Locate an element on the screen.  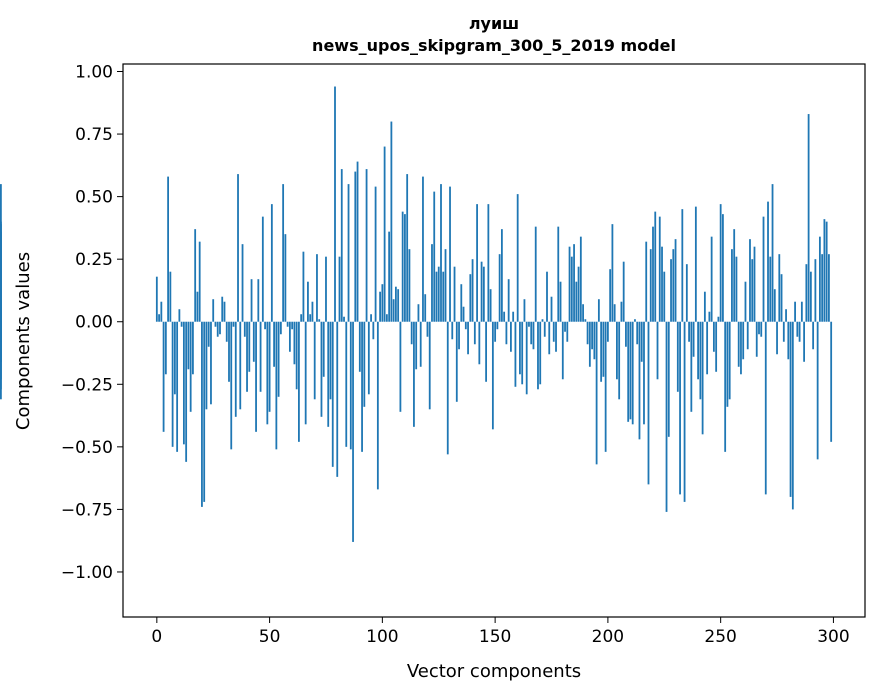
y-tick-label: −0.75 is located at coordinates (87, 510).